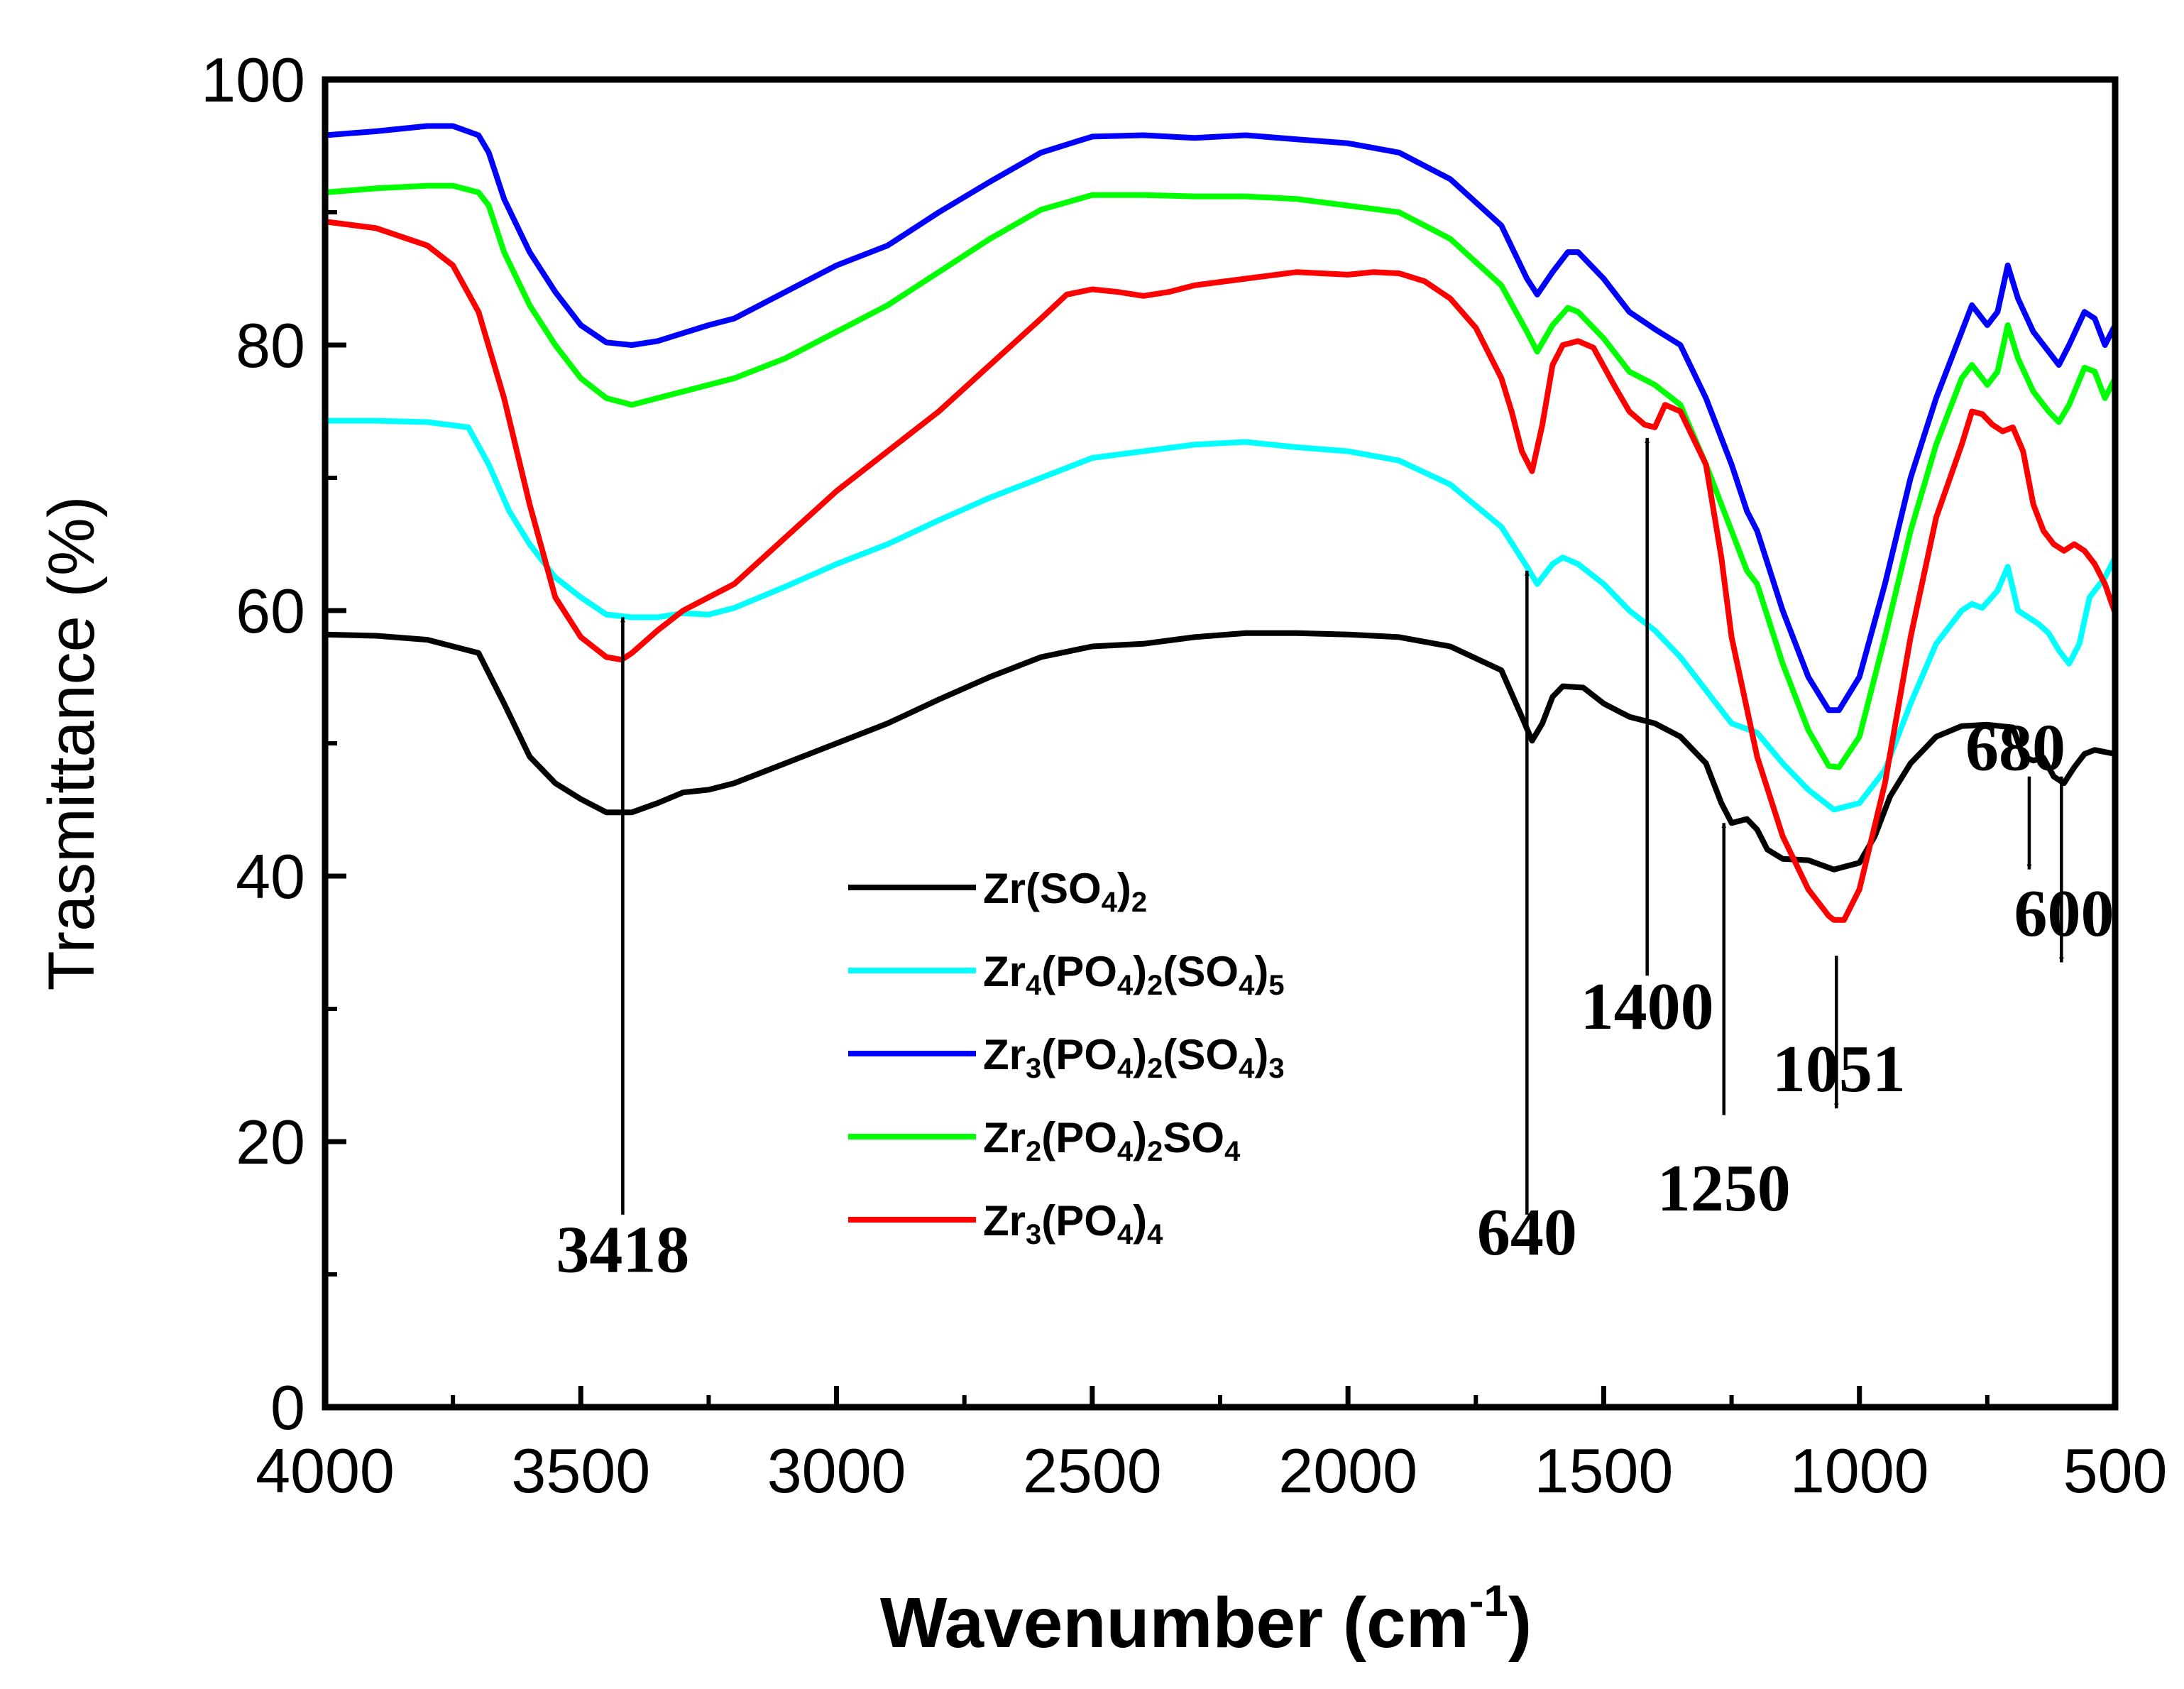 This screenshot has height=1689, width=2184. I want to click on x-tick-label: 2000, so click(1348, 1471).